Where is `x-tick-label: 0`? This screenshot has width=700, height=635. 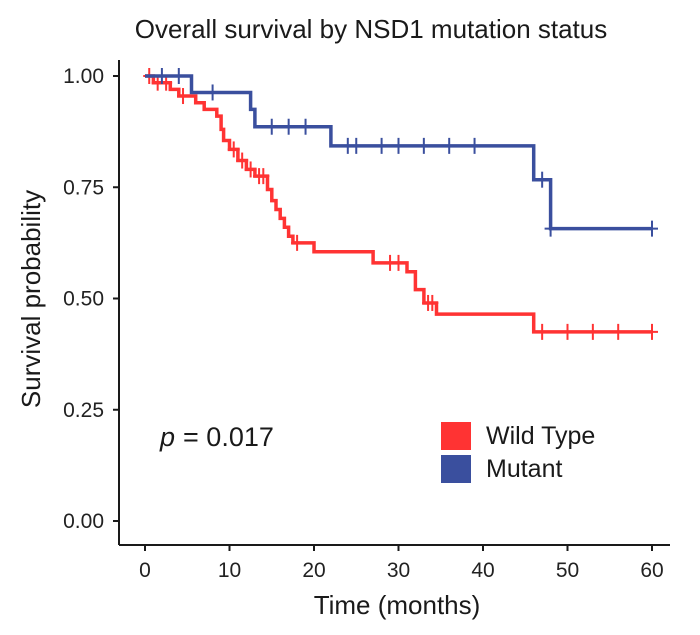 x-tick-label: 0 is located at coordinates (145, 570).